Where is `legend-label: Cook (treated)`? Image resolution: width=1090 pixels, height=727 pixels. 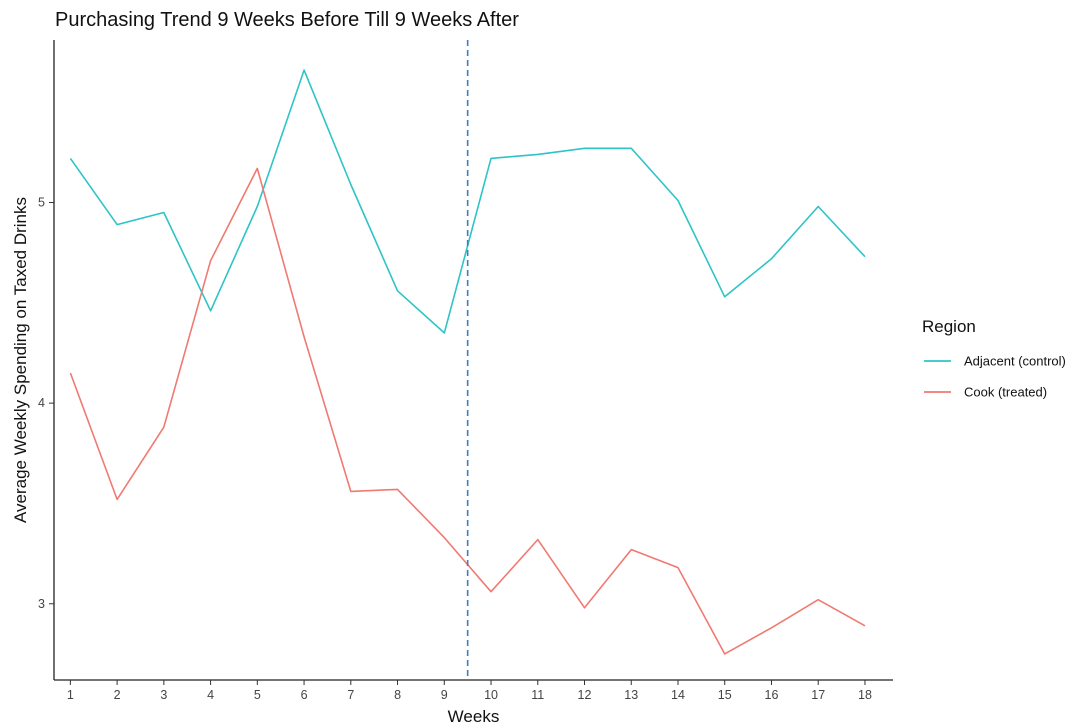 legend-label: Cook (treated) is located at coordinates (1005, 392).